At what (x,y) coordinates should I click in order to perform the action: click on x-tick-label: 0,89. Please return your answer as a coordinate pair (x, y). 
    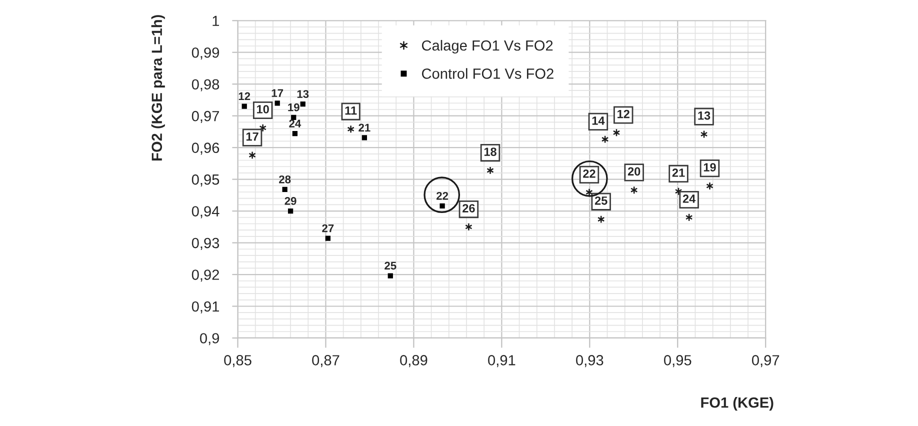
    Looking at the image, I should click on (414, 361).